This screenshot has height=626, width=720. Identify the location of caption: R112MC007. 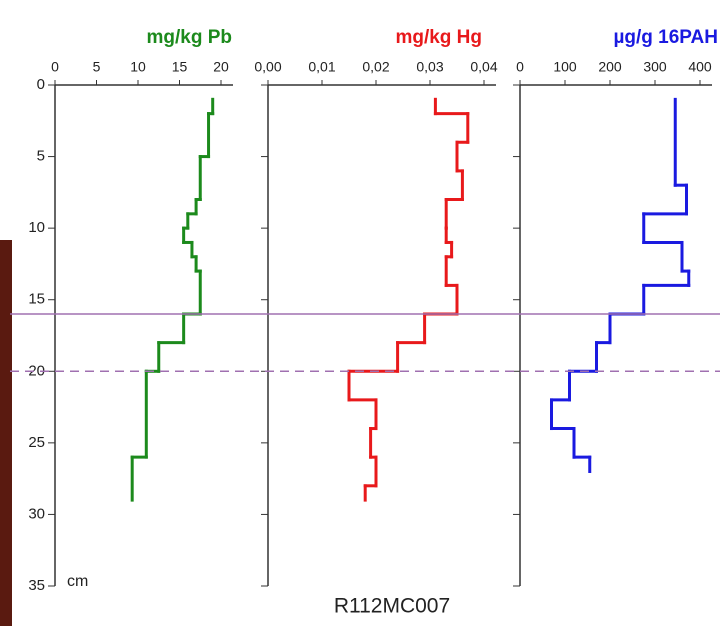
(392, 606).